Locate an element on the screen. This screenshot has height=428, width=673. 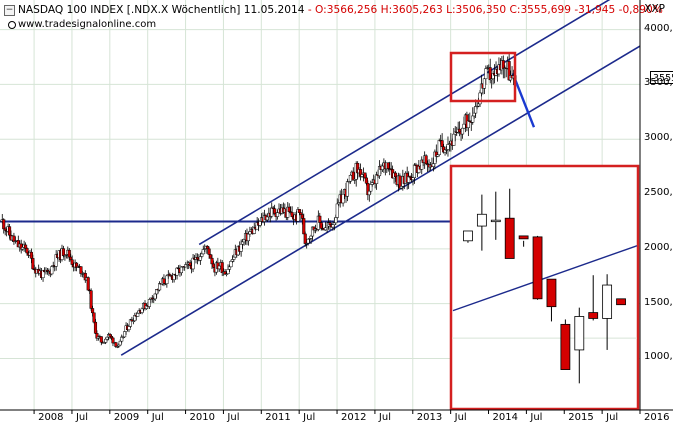
y-tick-label: 1500,0 is located at coordinates (658, 302).